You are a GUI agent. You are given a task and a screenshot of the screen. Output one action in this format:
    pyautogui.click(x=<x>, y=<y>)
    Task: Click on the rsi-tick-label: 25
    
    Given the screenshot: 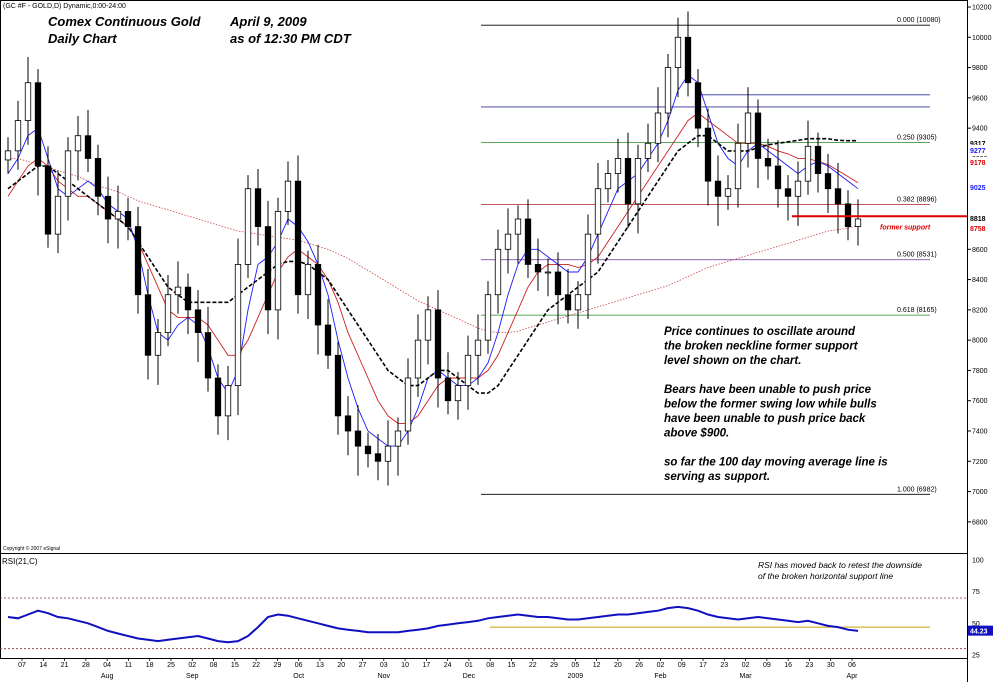 What is the action you would take?
    pyautogui.click(x=976, y=656)
    